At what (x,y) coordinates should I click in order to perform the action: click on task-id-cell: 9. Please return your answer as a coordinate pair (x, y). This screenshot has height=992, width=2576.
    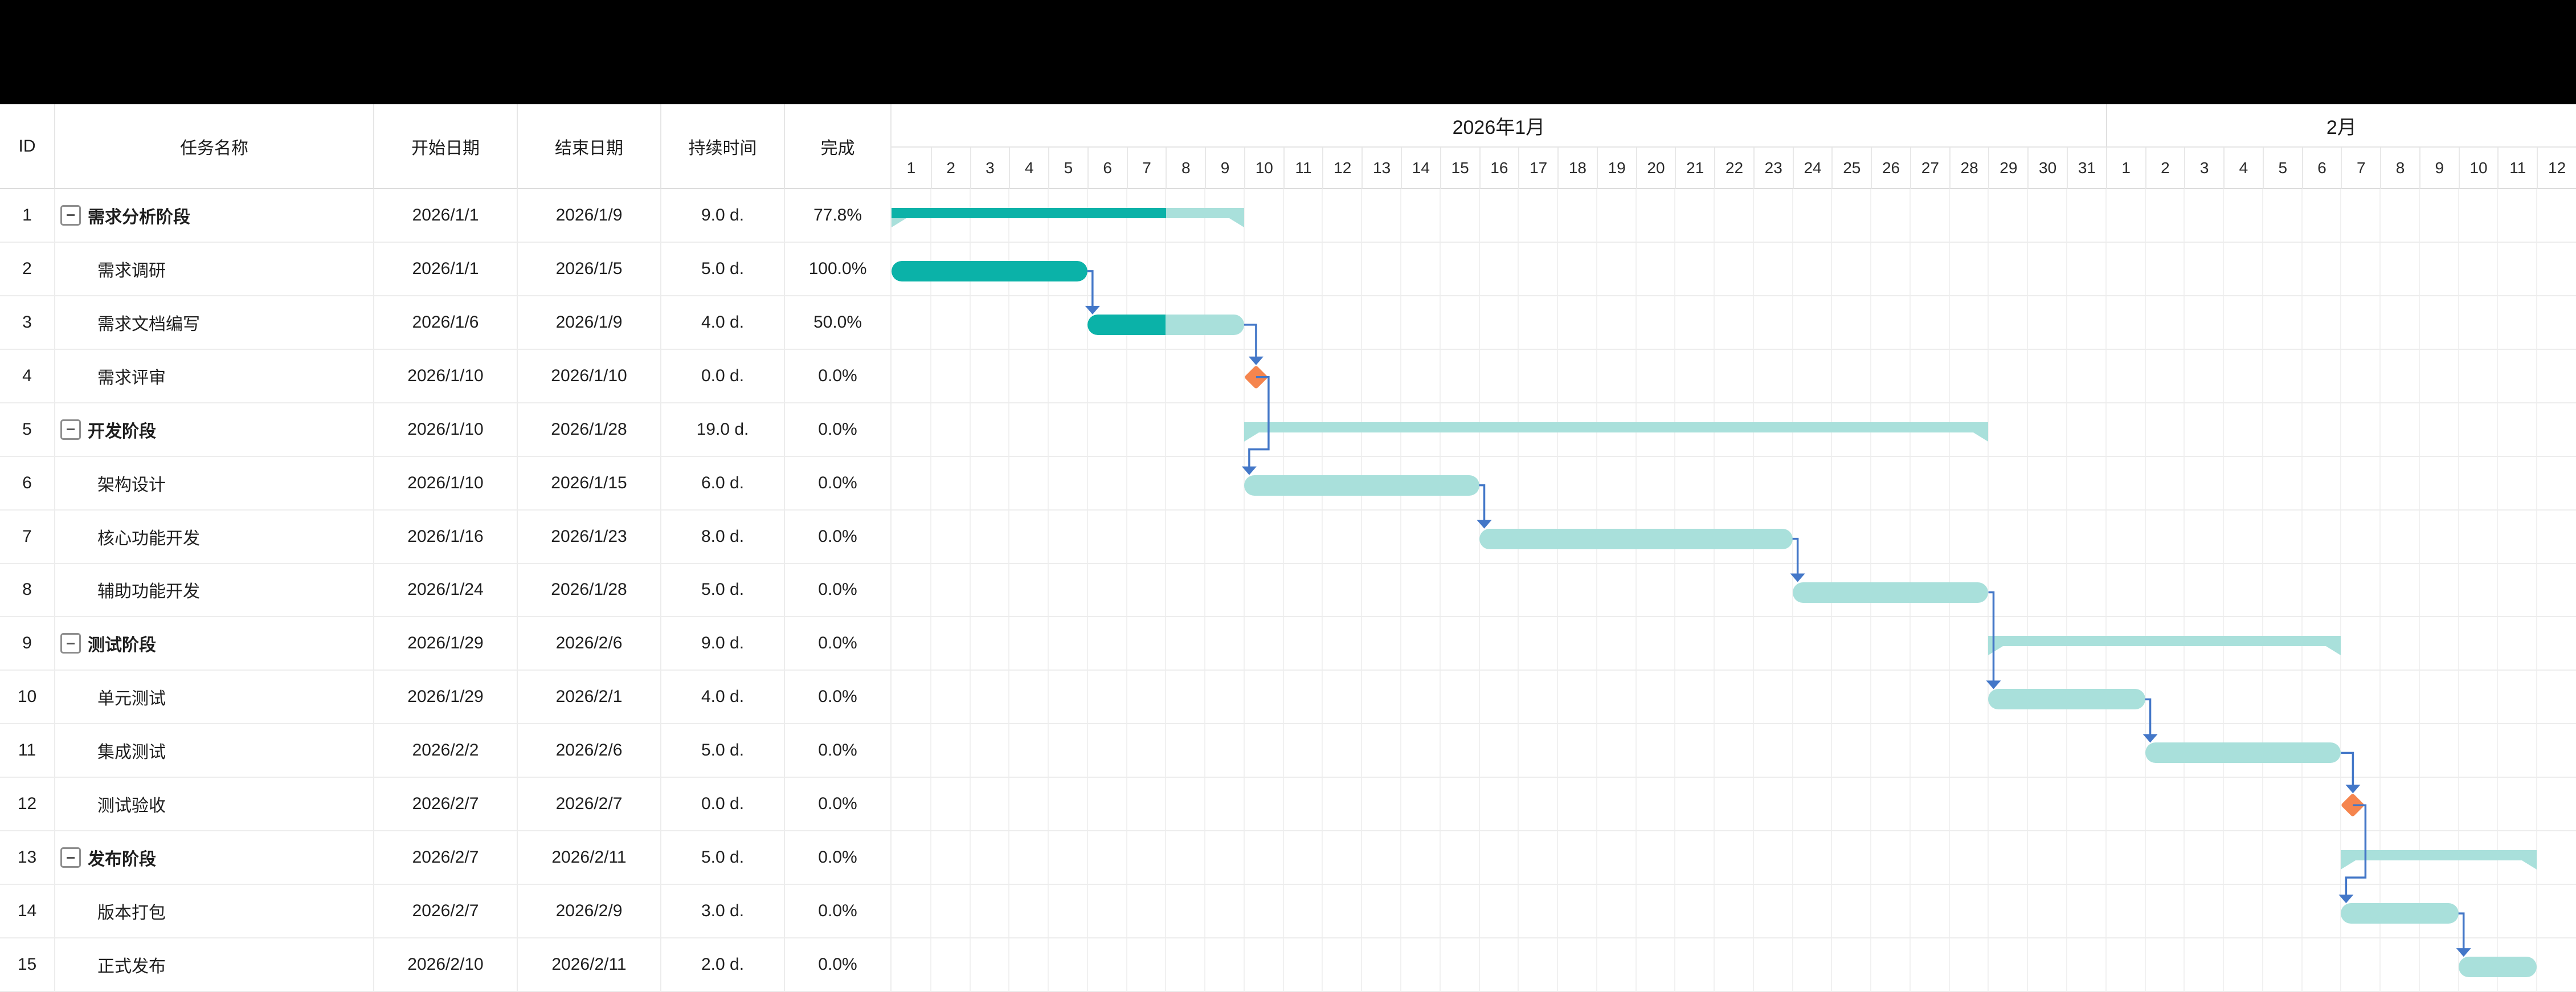
    Looking at the image, I should click on (27, 644).